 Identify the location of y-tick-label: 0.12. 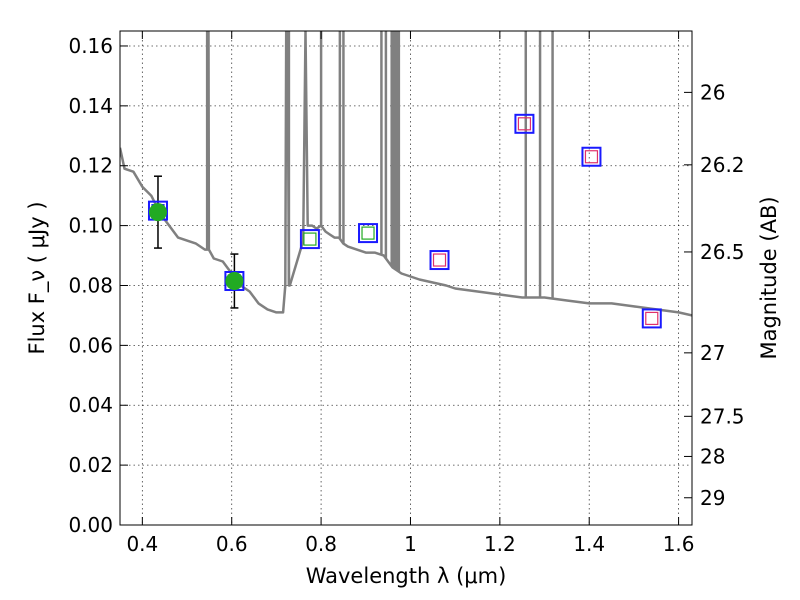
(90, 166).